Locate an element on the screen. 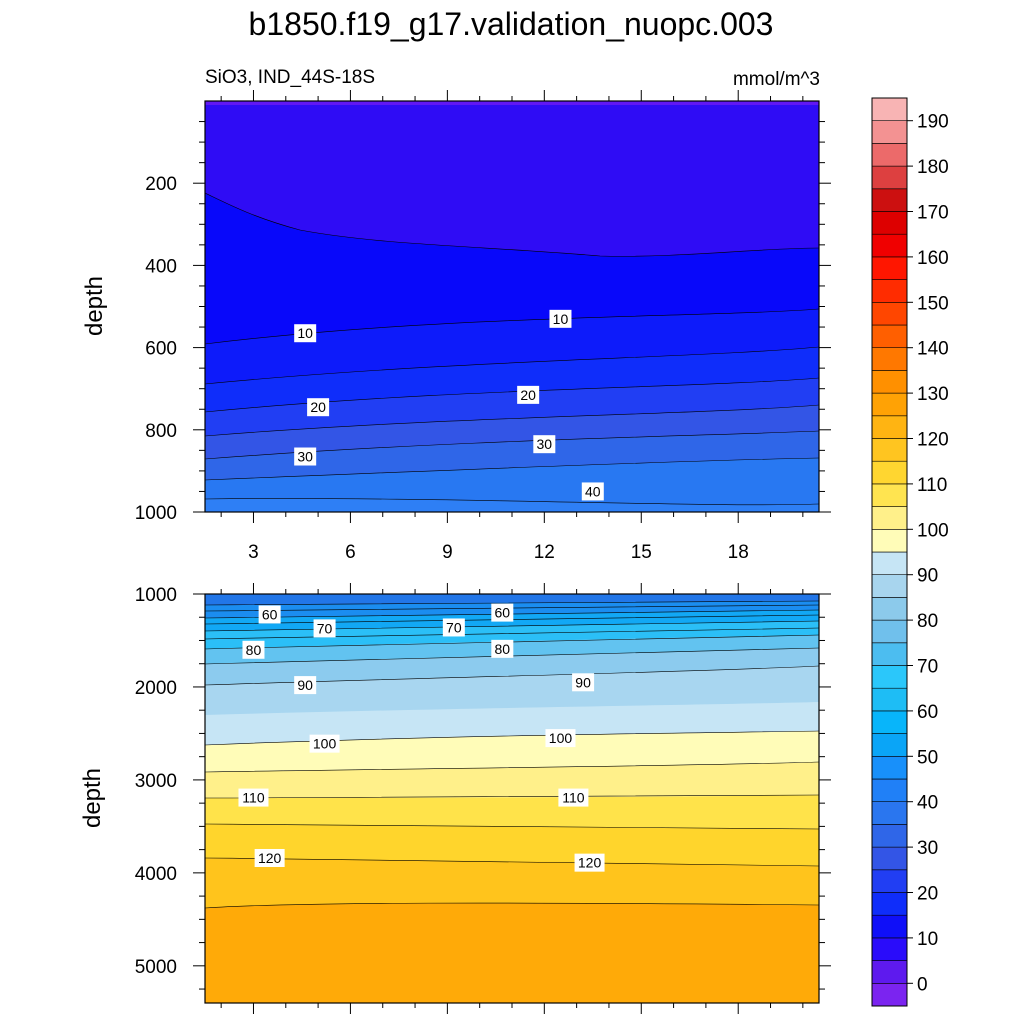 The image size is (1024, 1024). bottom-y-tick-label: 2000 is located at coordinates (156, 688).